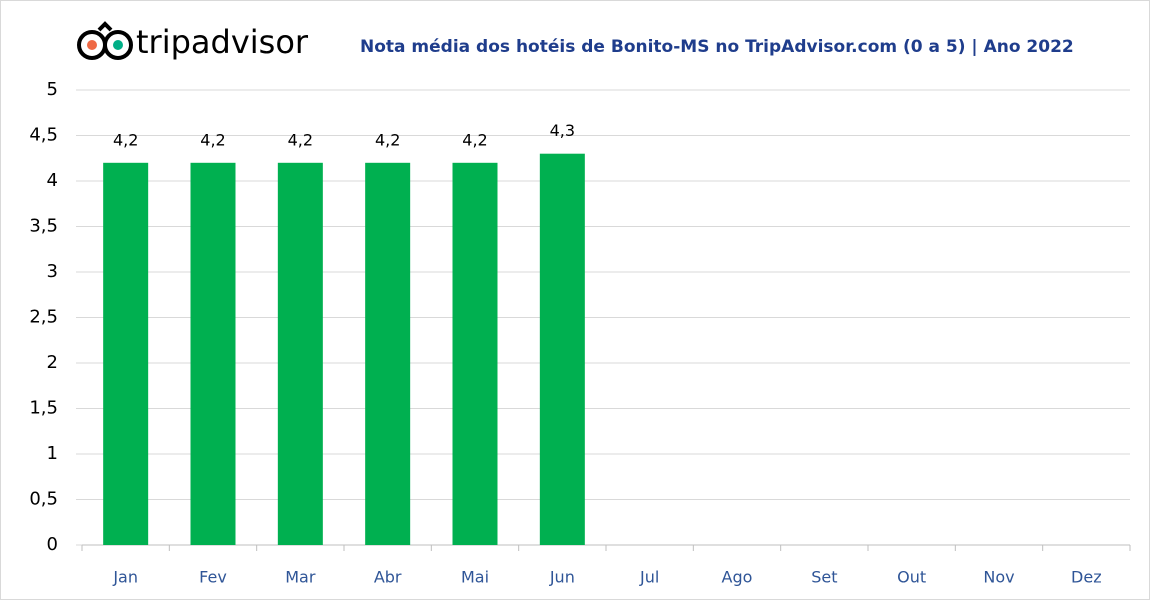 Image resolution: width=1150 pixels, height=600 pixels. Describe the element at coordinates (43, 226) in the screenshot. I see `y-tick-label: 3,5` at that location.